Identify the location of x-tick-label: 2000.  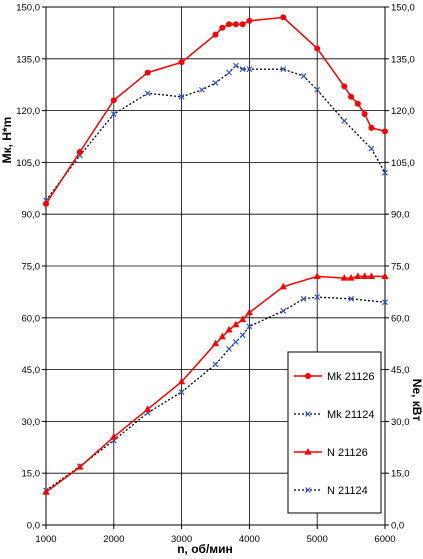
(113, 539).